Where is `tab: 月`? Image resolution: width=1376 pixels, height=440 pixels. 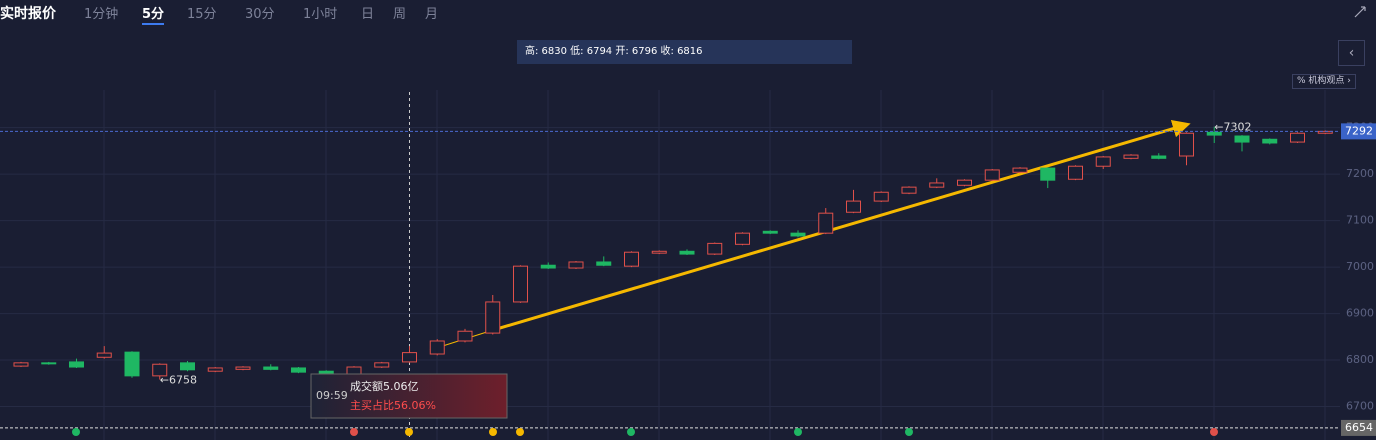 tab: 月 is located at coordinates (432, 14).